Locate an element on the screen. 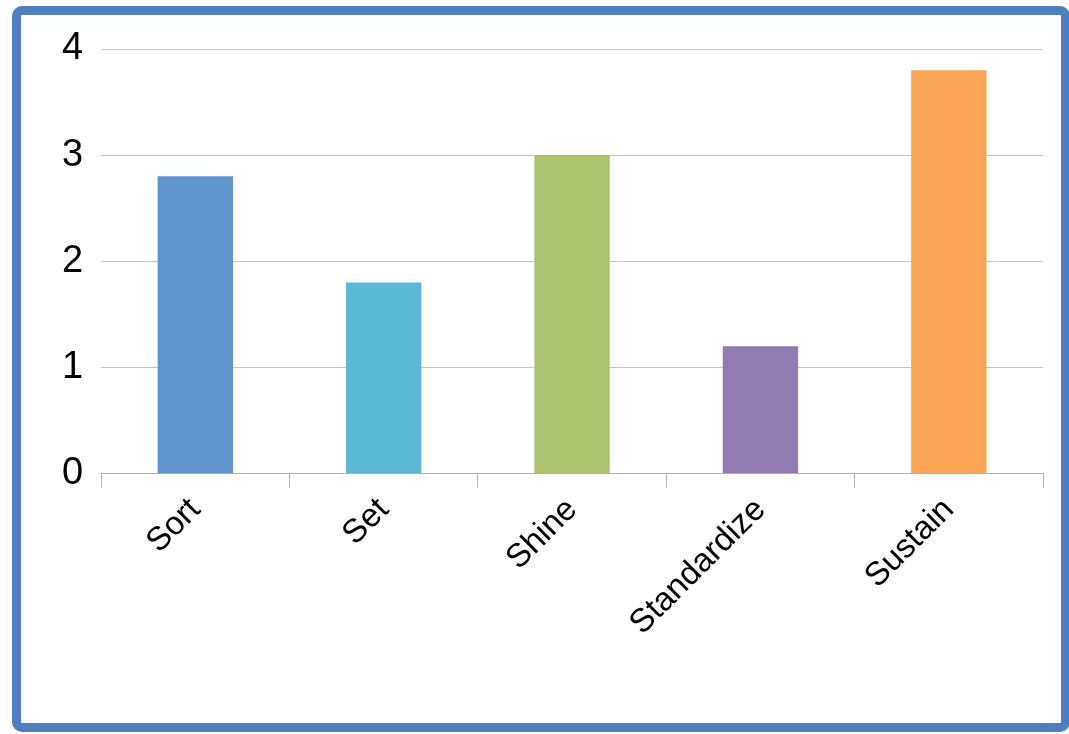 The height and width of the screenshot is (734, 1069). x-tick-label: Set is located at coordinates (364, 520).